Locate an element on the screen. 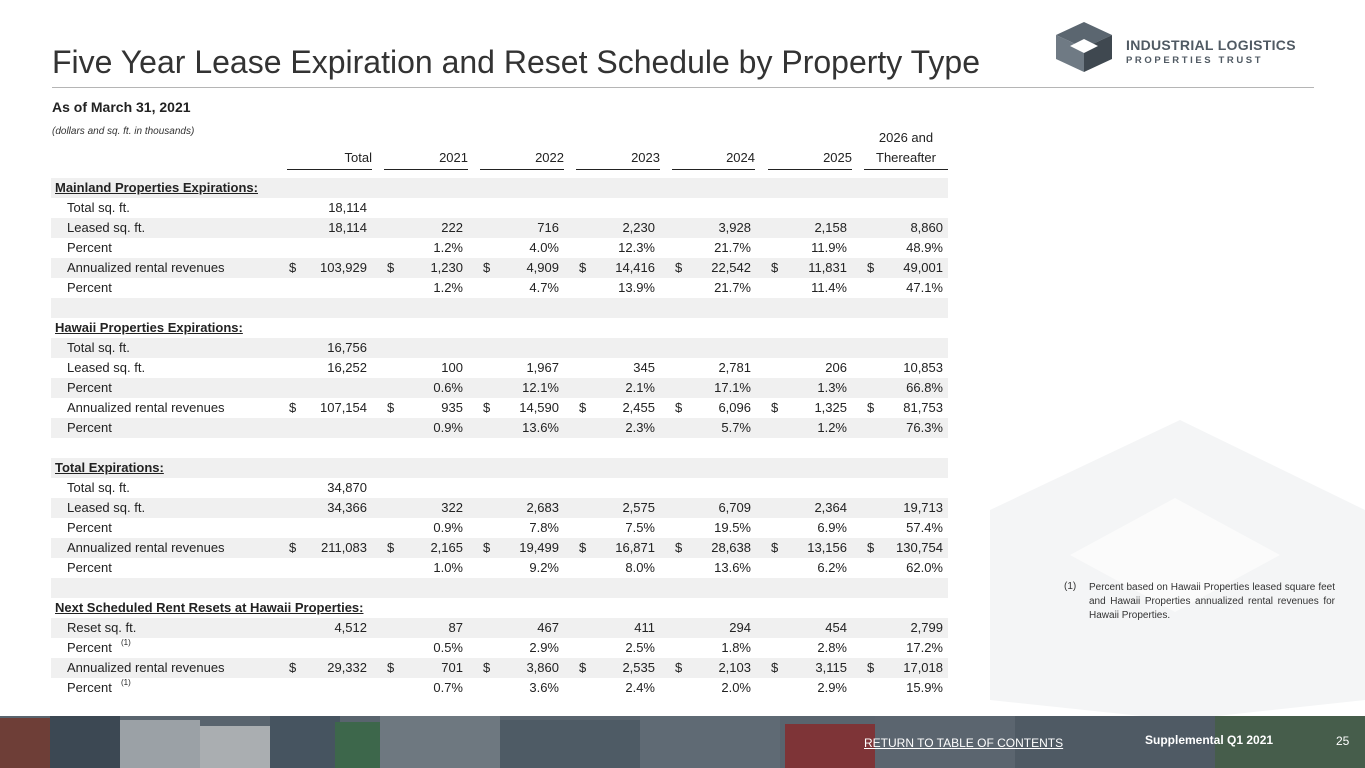 The width and height of the screenshot is (1365, 768). value-cell: 16,756 is located at coordinates (347, 347).